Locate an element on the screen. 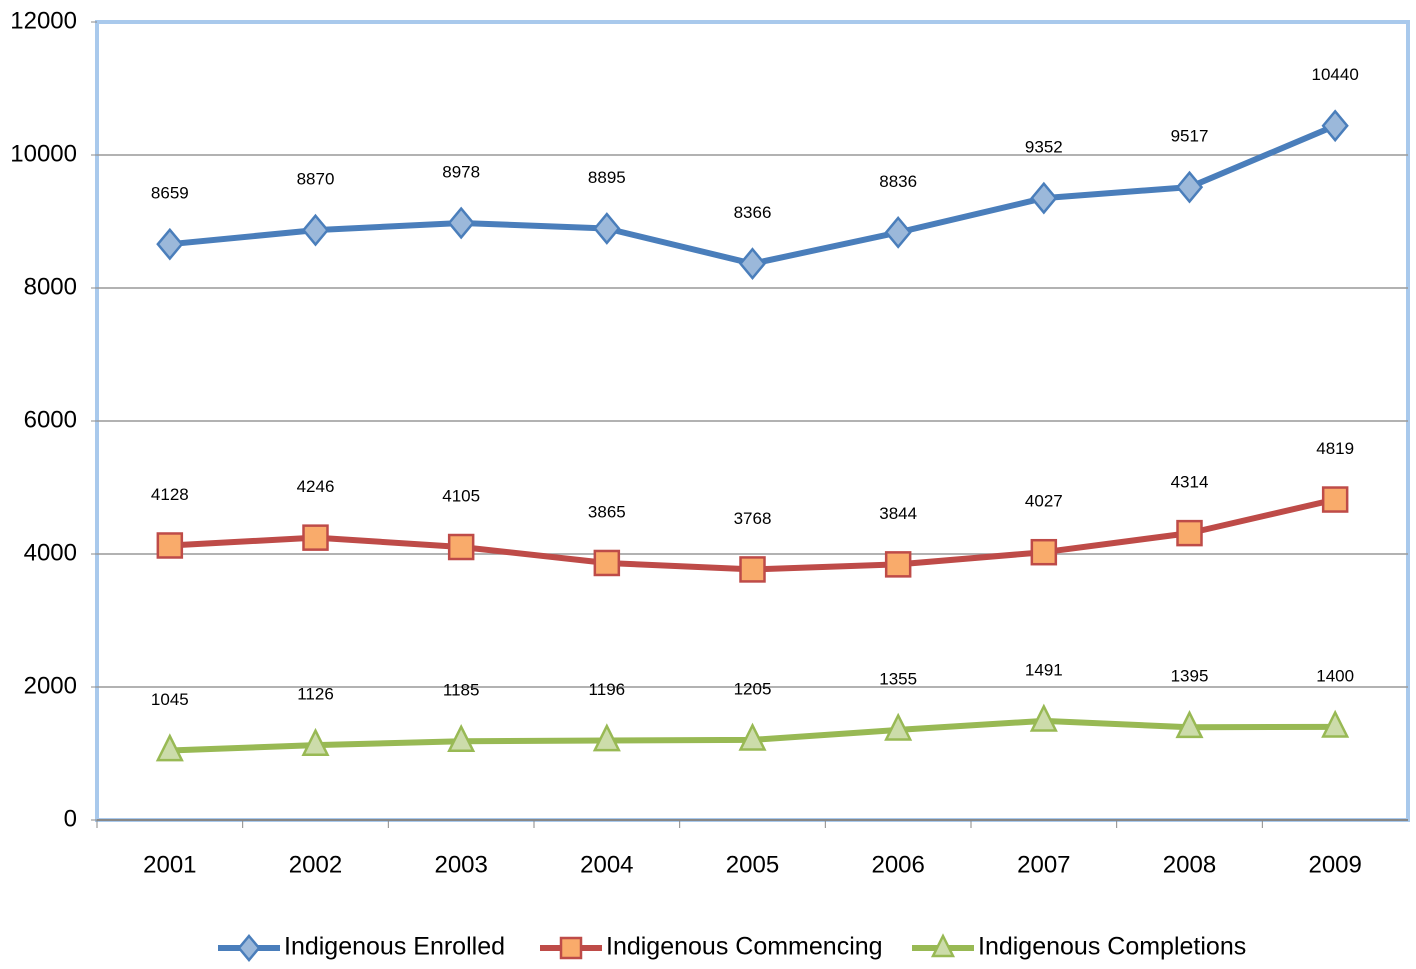  x-tick-label: 2005 is located at coordinates (752, 864).